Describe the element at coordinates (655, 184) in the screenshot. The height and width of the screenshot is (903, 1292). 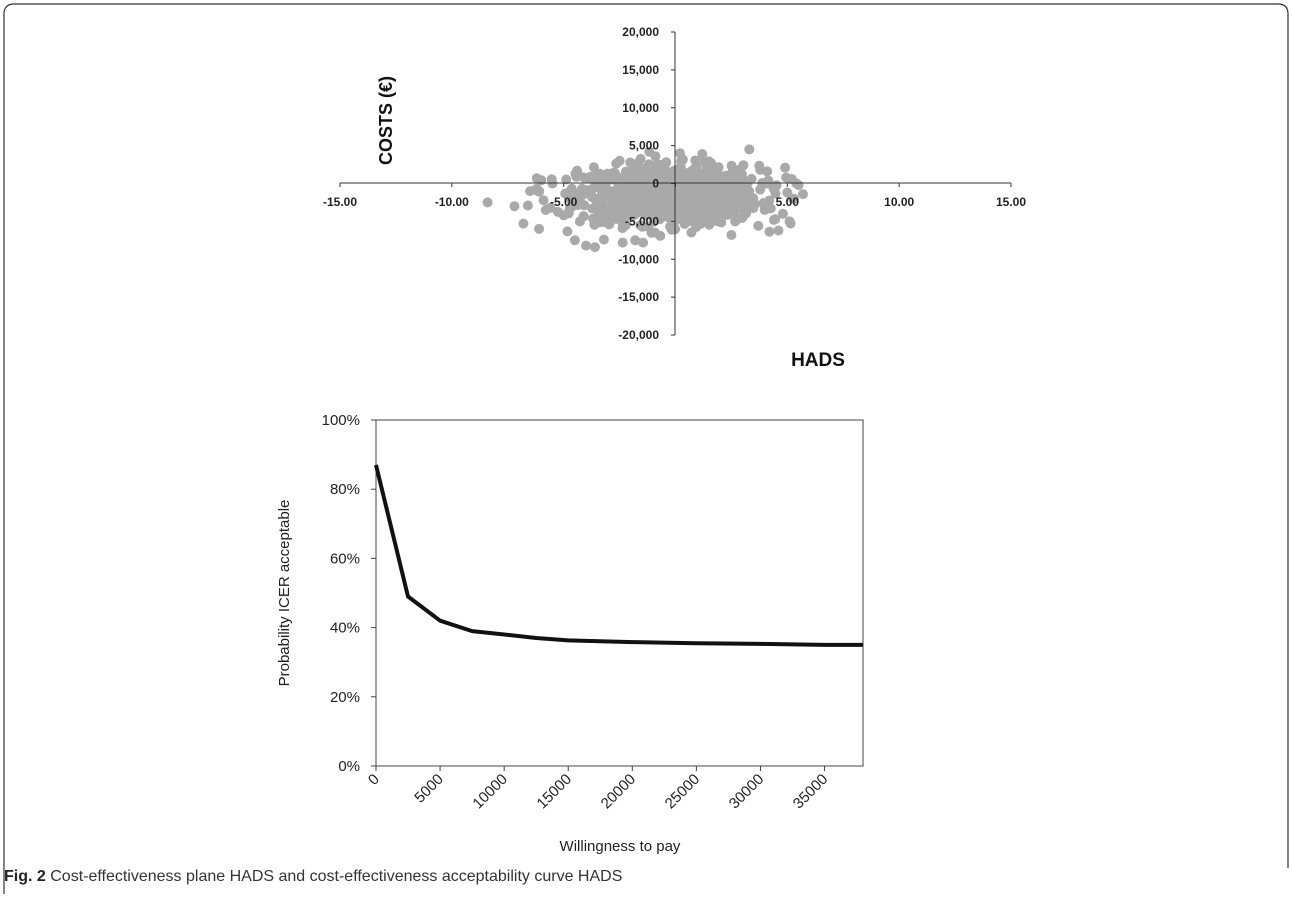
I see `plane-y-tick-label: 0` at that location.